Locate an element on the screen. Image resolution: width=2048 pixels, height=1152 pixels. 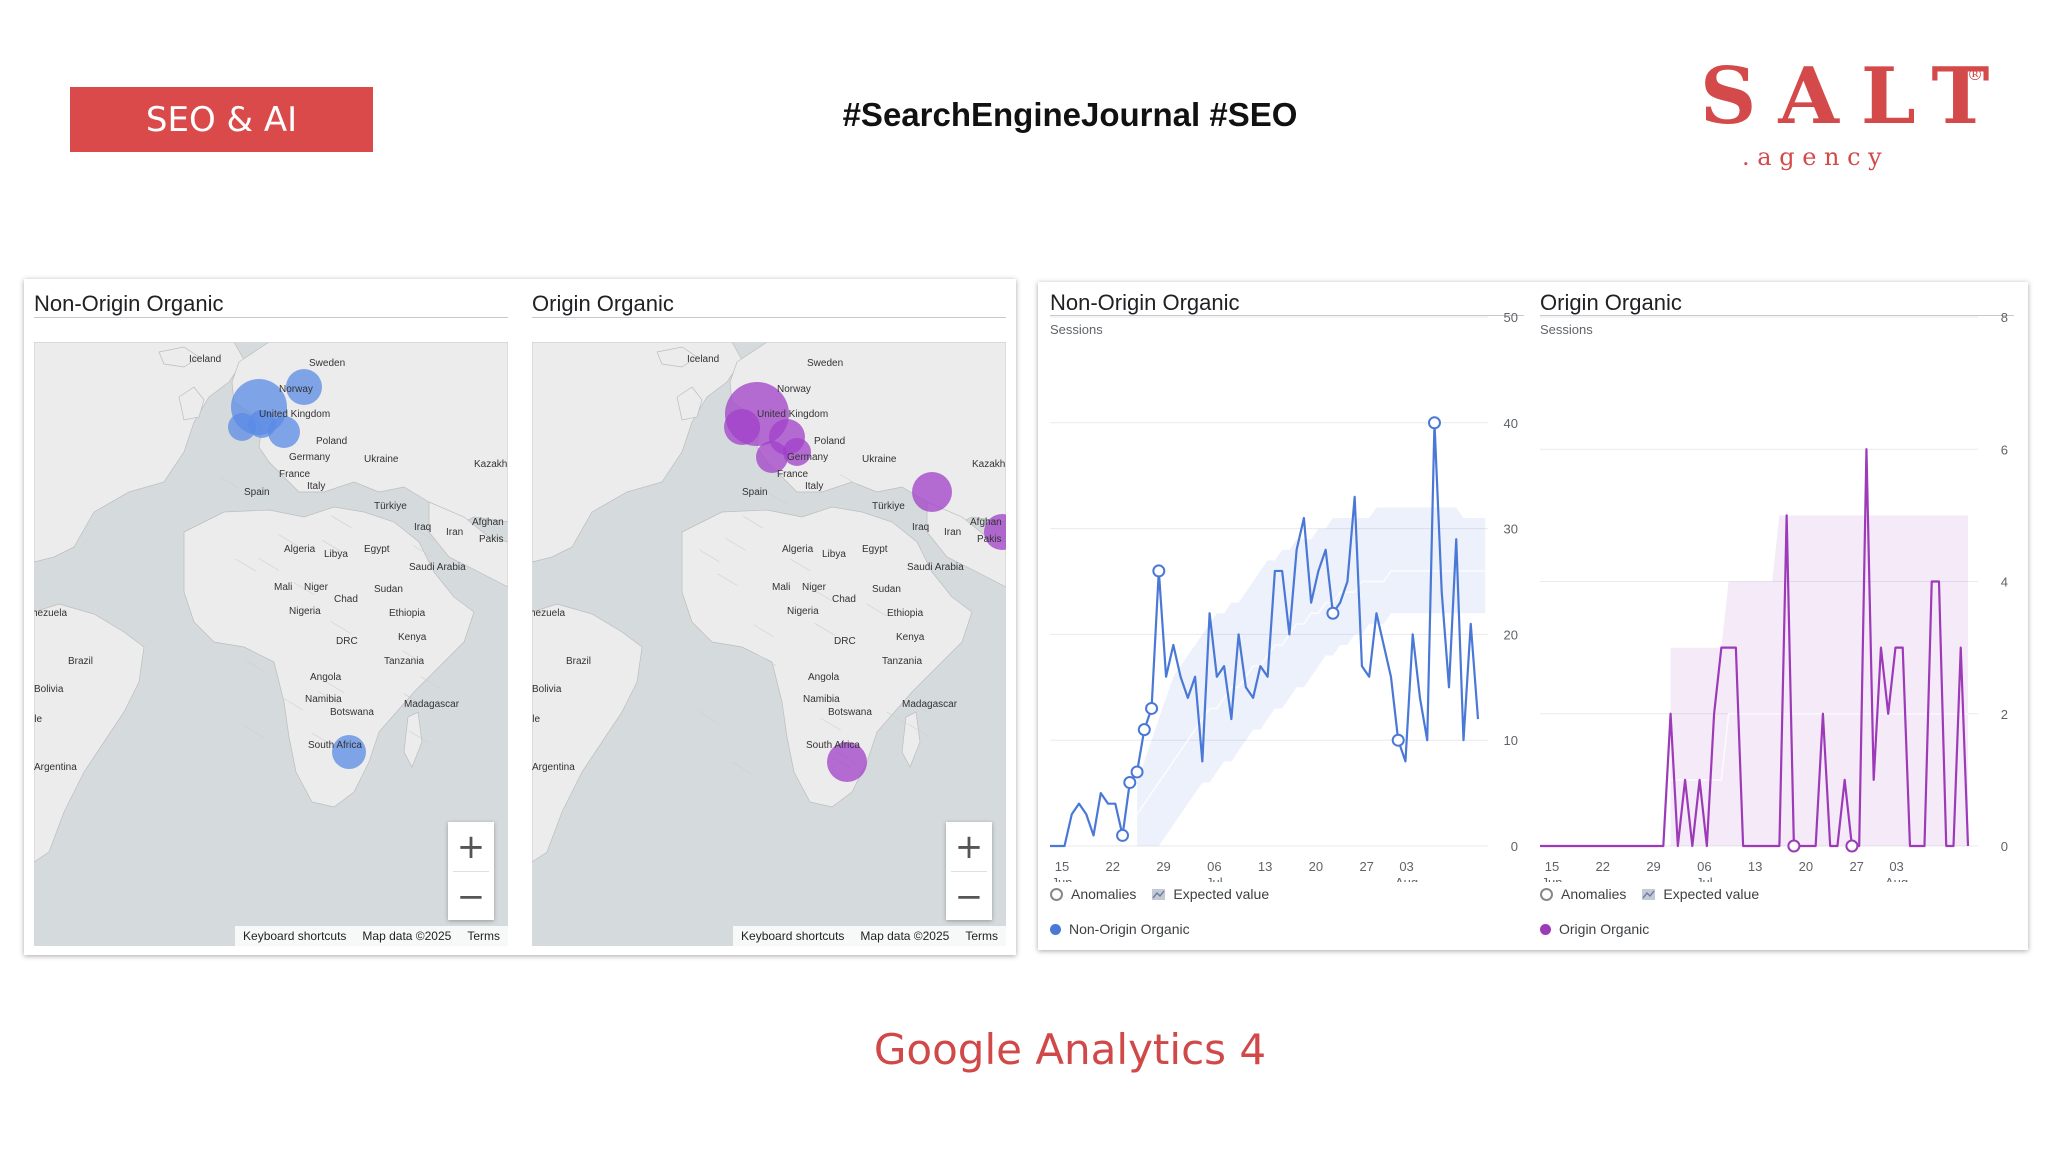
y-tick-label: 40 is located at coordinates (1511, 423).